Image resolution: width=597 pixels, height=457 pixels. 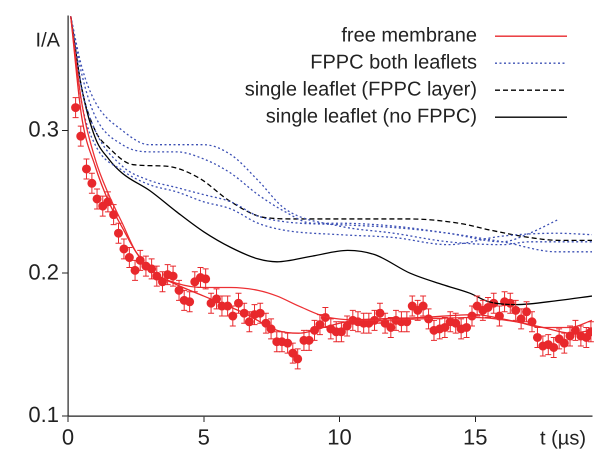 What do you see at coordinates (48, 41) in the screenshot?
I see `y-axis-title: I/A` at bounding box center [48, 41].